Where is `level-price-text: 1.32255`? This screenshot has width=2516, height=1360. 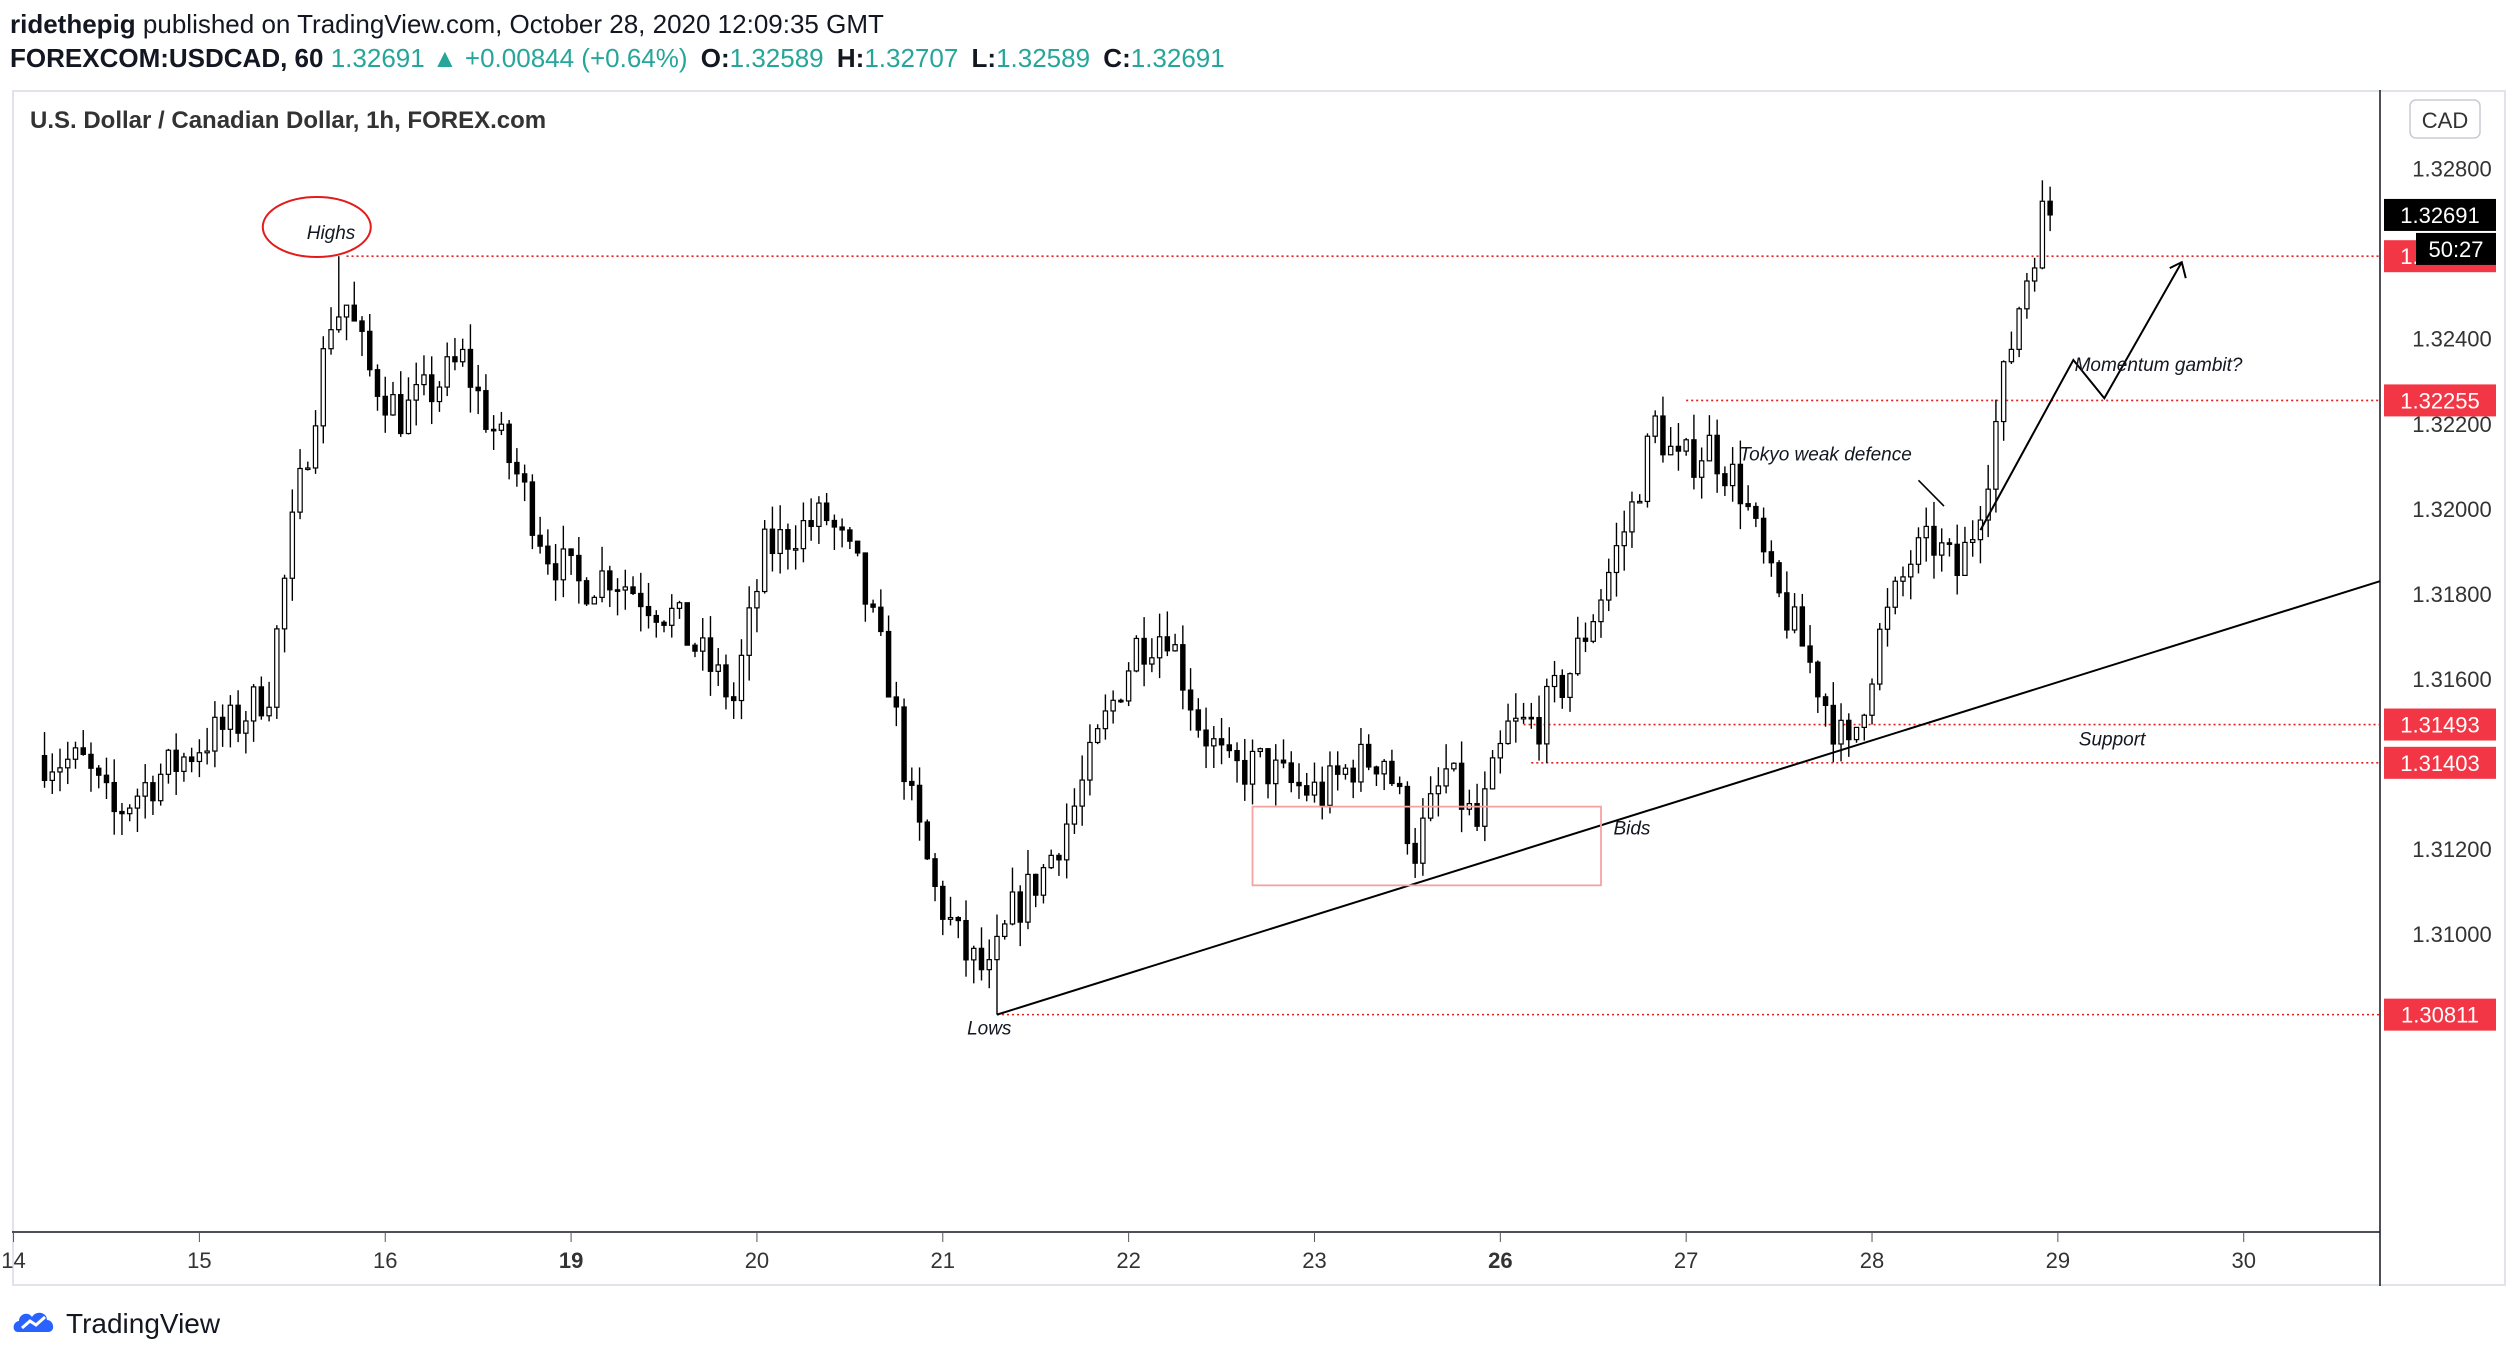
level-price-text: 1.32255 is located at coordinates (2440, 400).